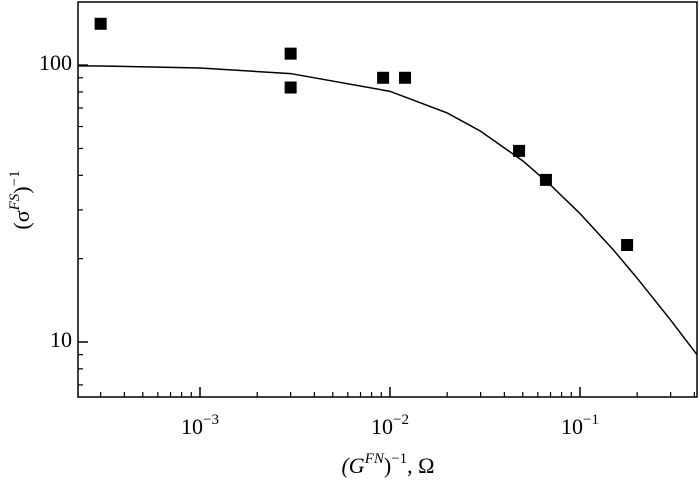  What do you see at coordinates (390, 425) in the screenshot?
I see `x-tick-label: 10⁻²` at bounding box center [390, 425].